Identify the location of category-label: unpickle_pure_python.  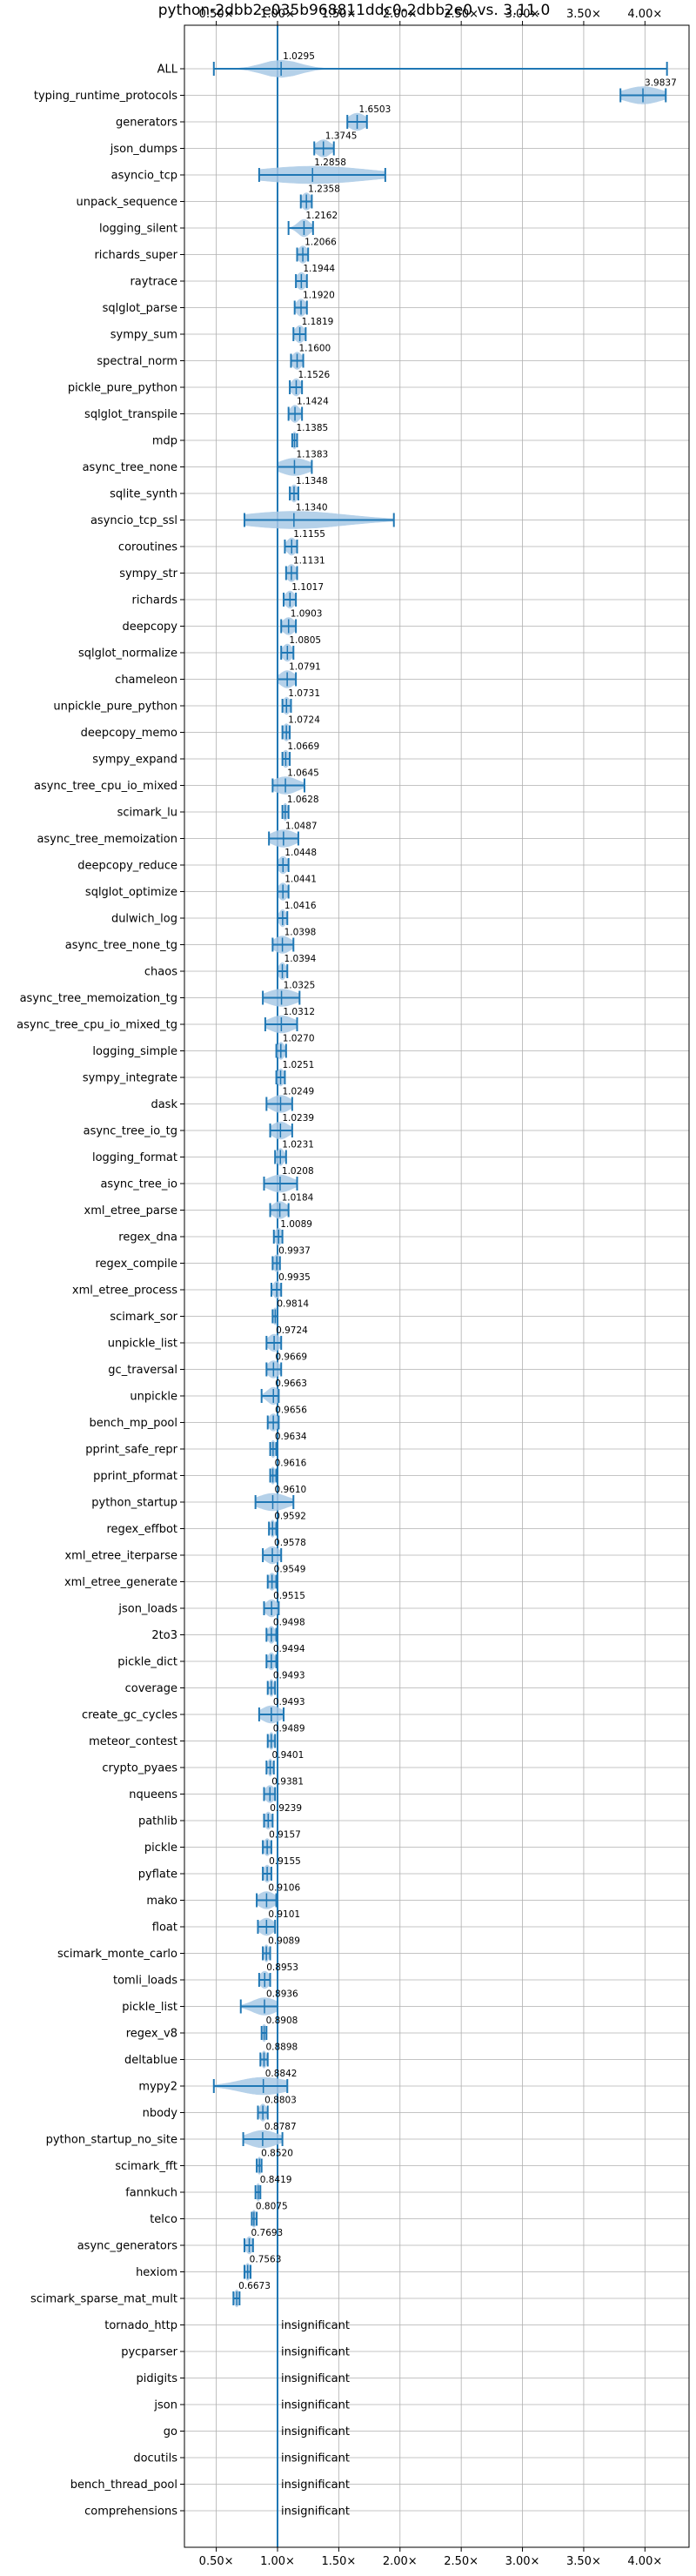
(115, 707).